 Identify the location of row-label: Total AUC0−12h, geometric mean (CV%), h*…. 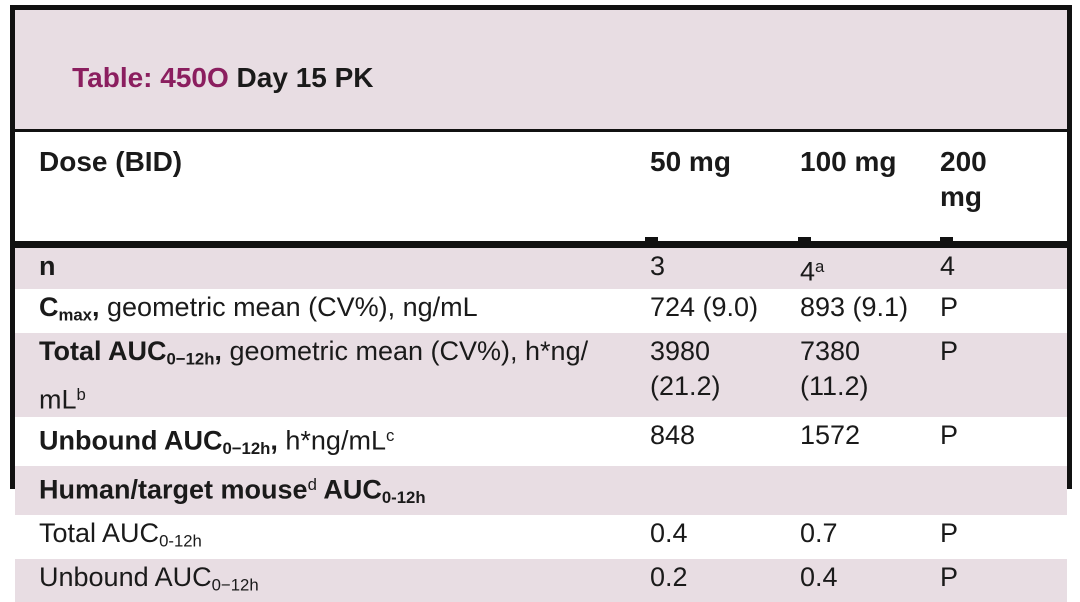
(314, 375).